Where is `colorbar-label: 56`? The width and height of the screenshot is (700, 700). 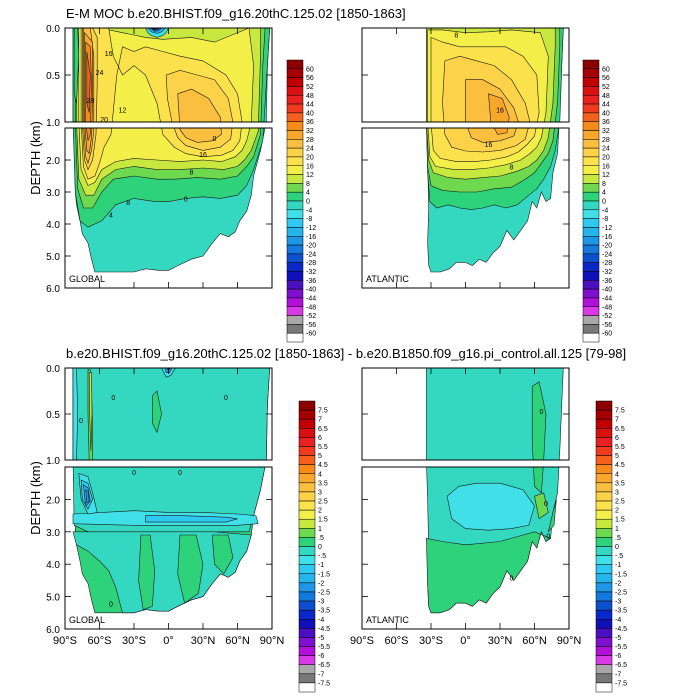
colorbar-label: 56 is located at coordinates (606, 78).